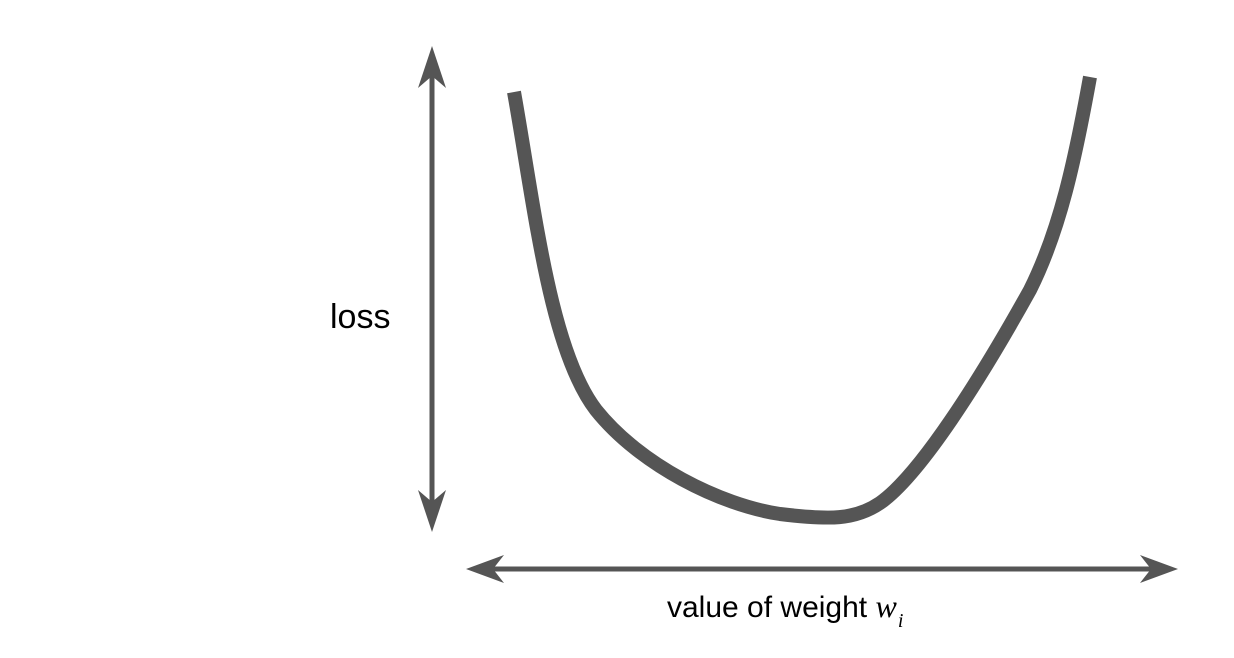 This screenshot has width=1234, height=658. What do you see at coordinates (360, 317) in the screenshot?
I see `y-axis-label: loss` at bounding box center [360, 317].